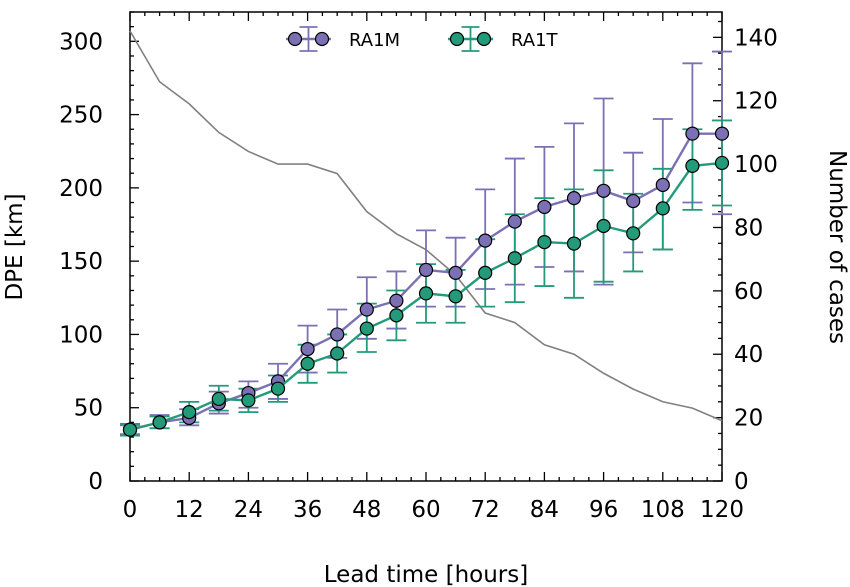 This screenshot has height=587, width=850. What do you see at coordinates (88, 409) in the screenshot?
I see `y-tick-label: 50` at bounding box center [88, 409].